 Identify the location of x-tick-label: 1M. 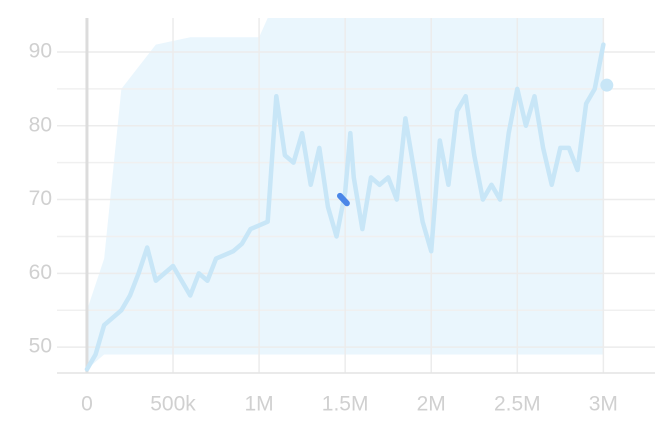
(258, 404).